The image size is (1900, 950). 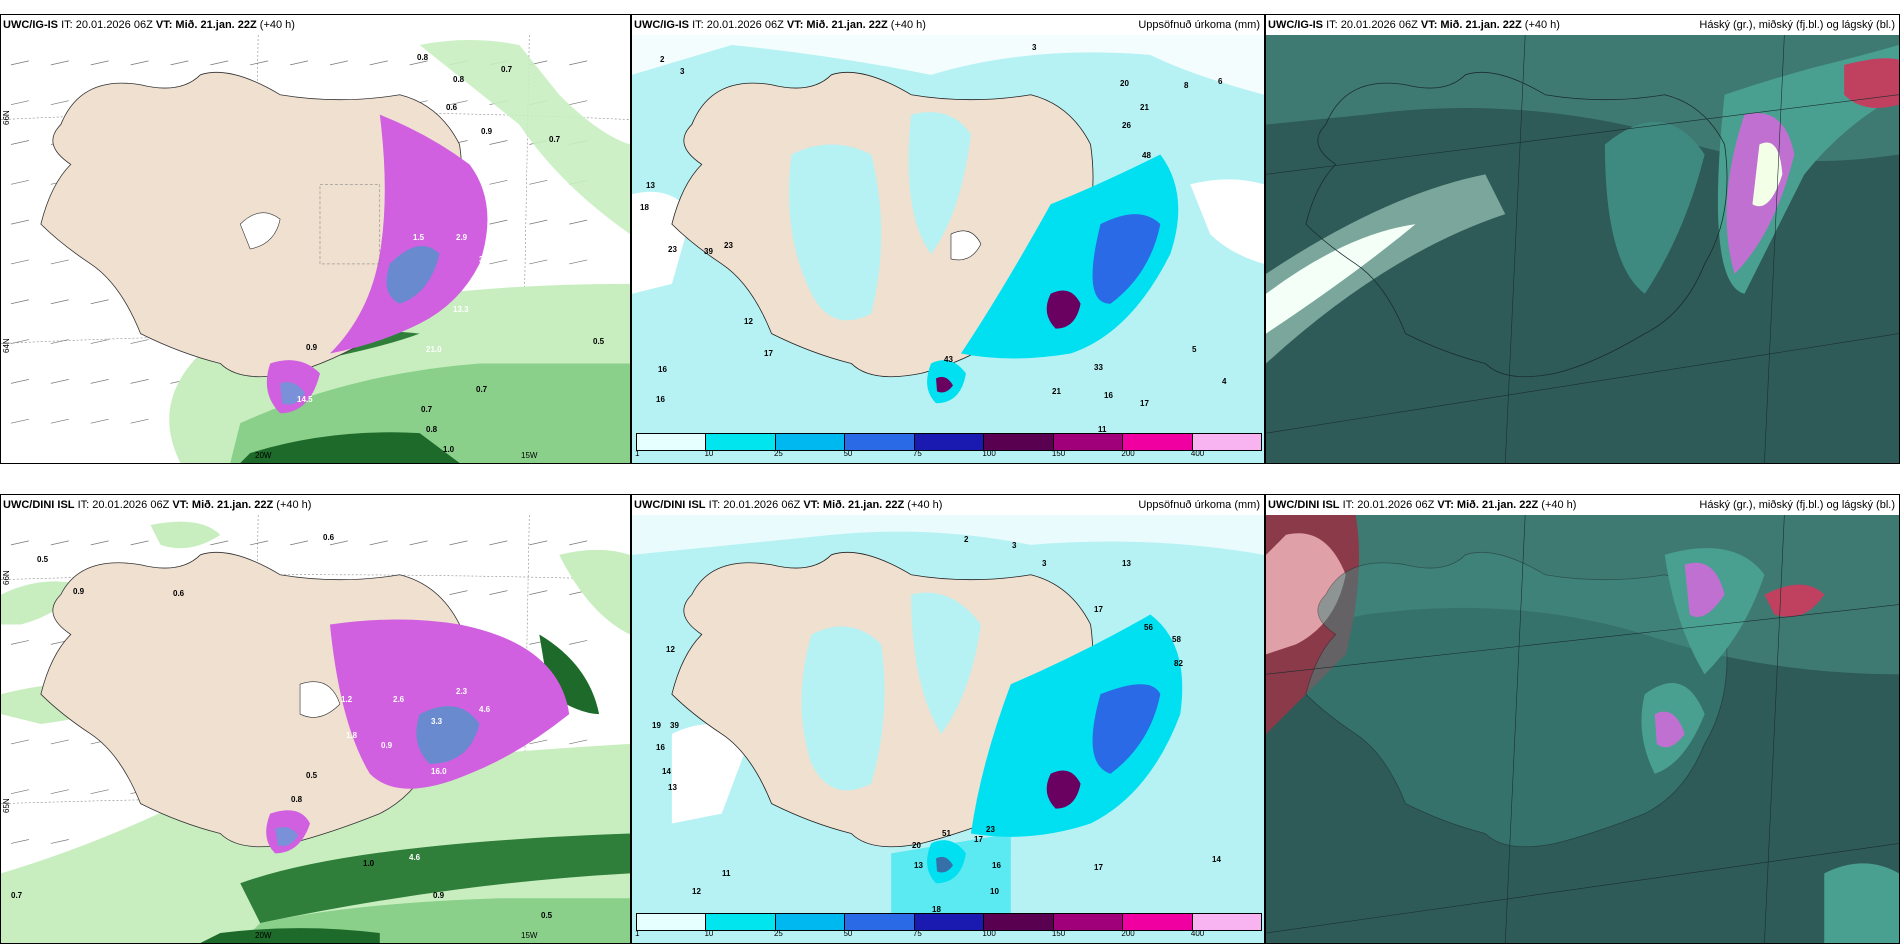 I want to click on lat-label-66n: 66N, so click(x=6, y=577).